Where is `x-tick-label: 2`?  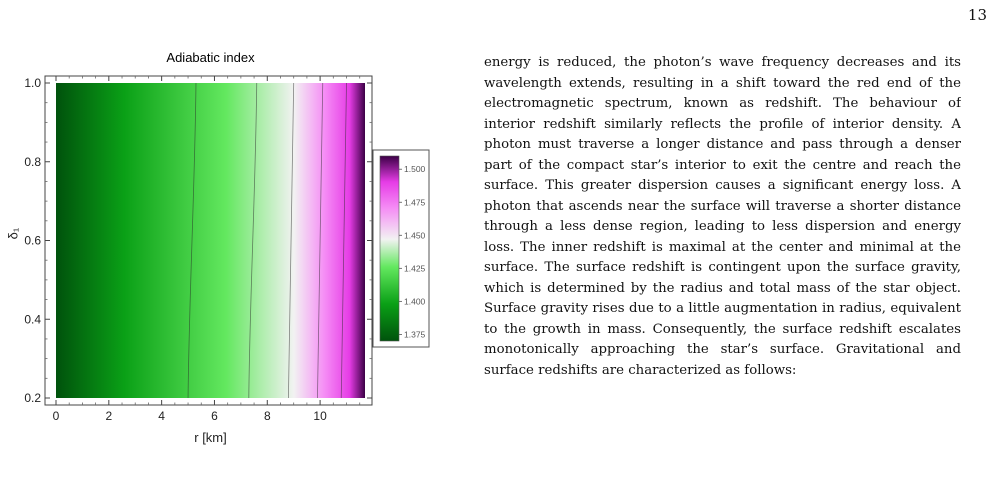
x-tick-label: 2 is located at coordinates (108, 416).